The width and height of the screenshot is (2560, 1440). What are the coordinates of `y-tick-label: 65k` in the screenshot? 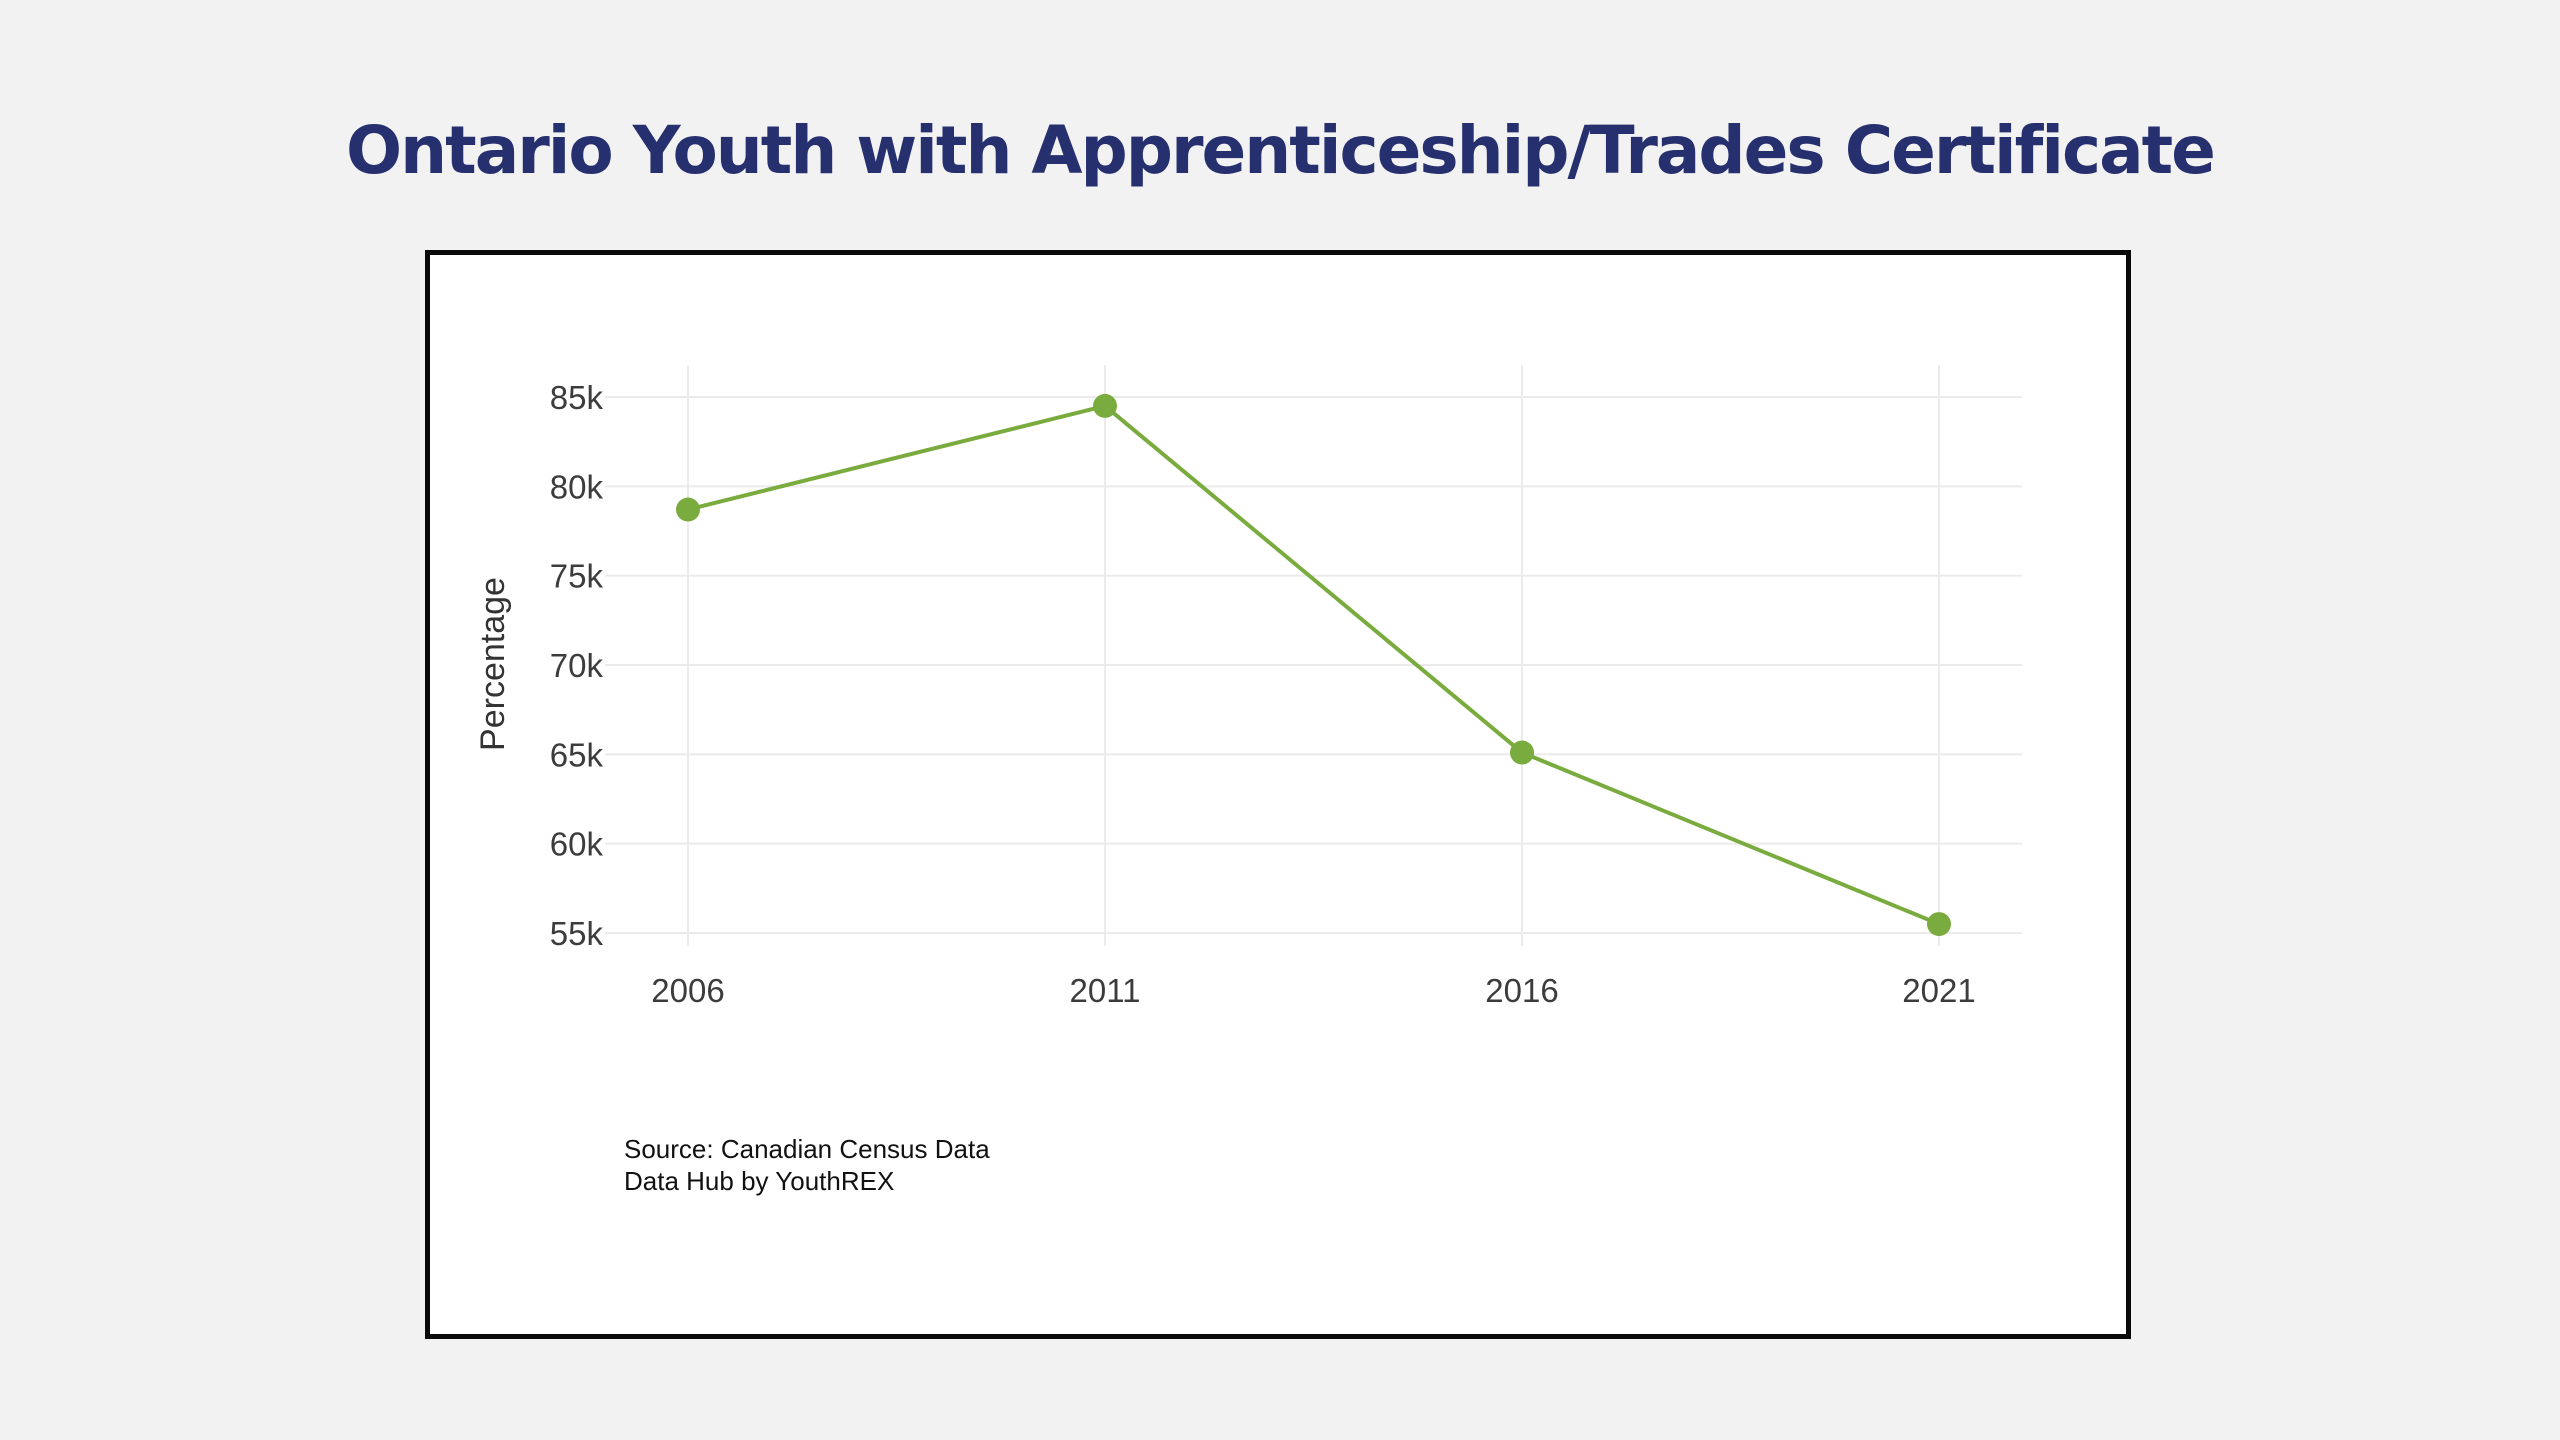 It's located at (577, 754).